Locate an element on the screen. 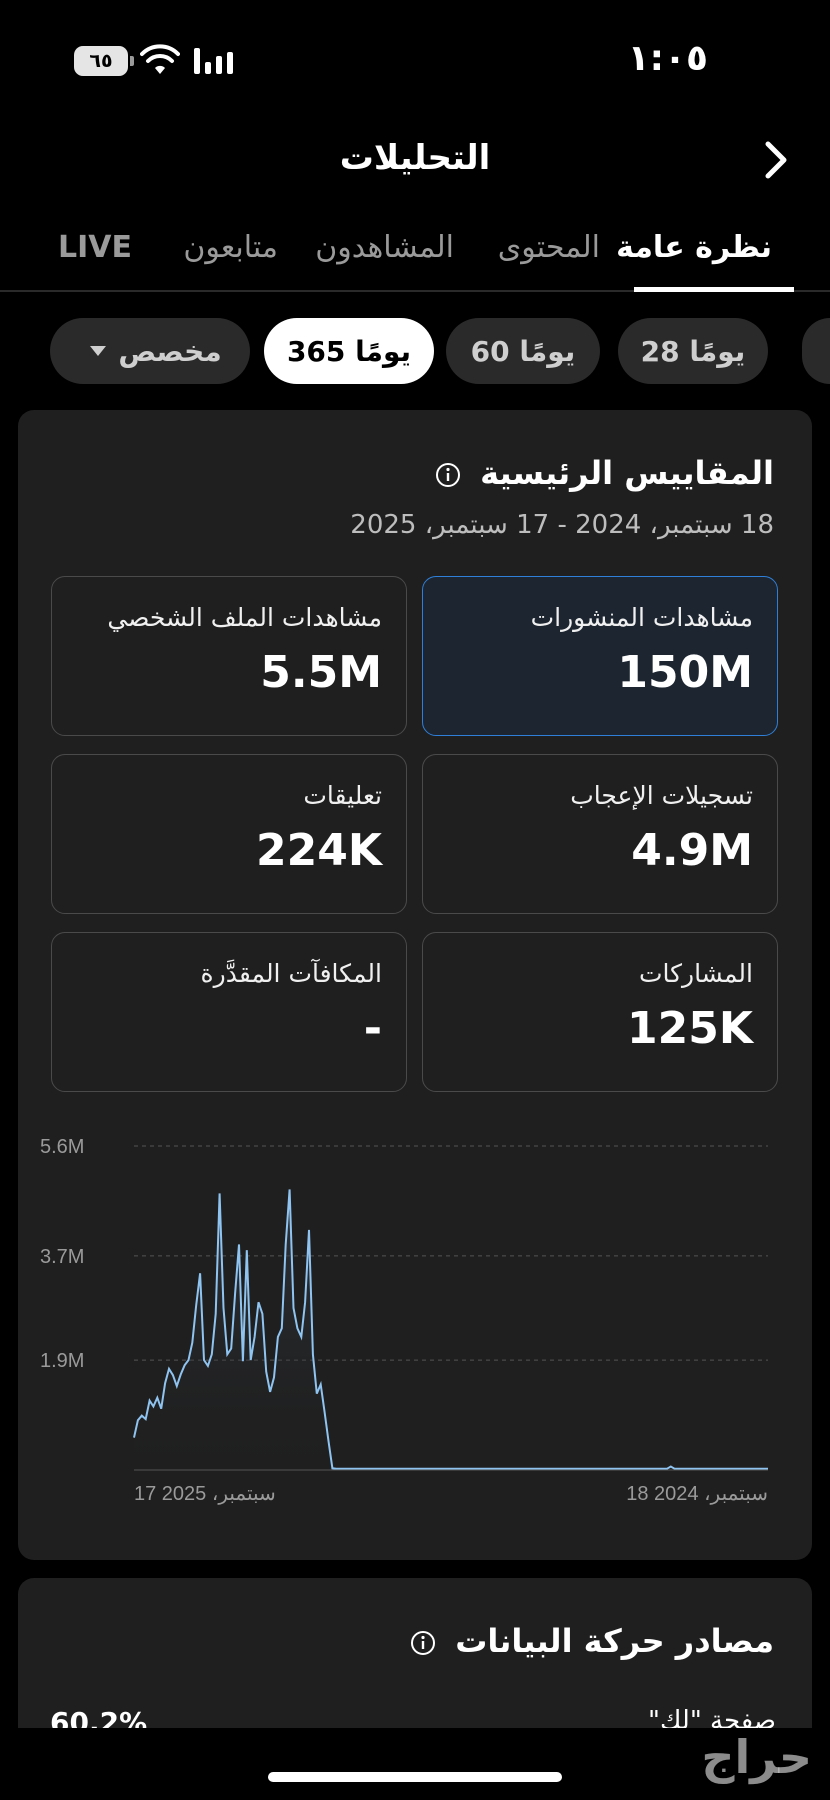  metric-label: تعليقات is located at coordinates (342, 795).